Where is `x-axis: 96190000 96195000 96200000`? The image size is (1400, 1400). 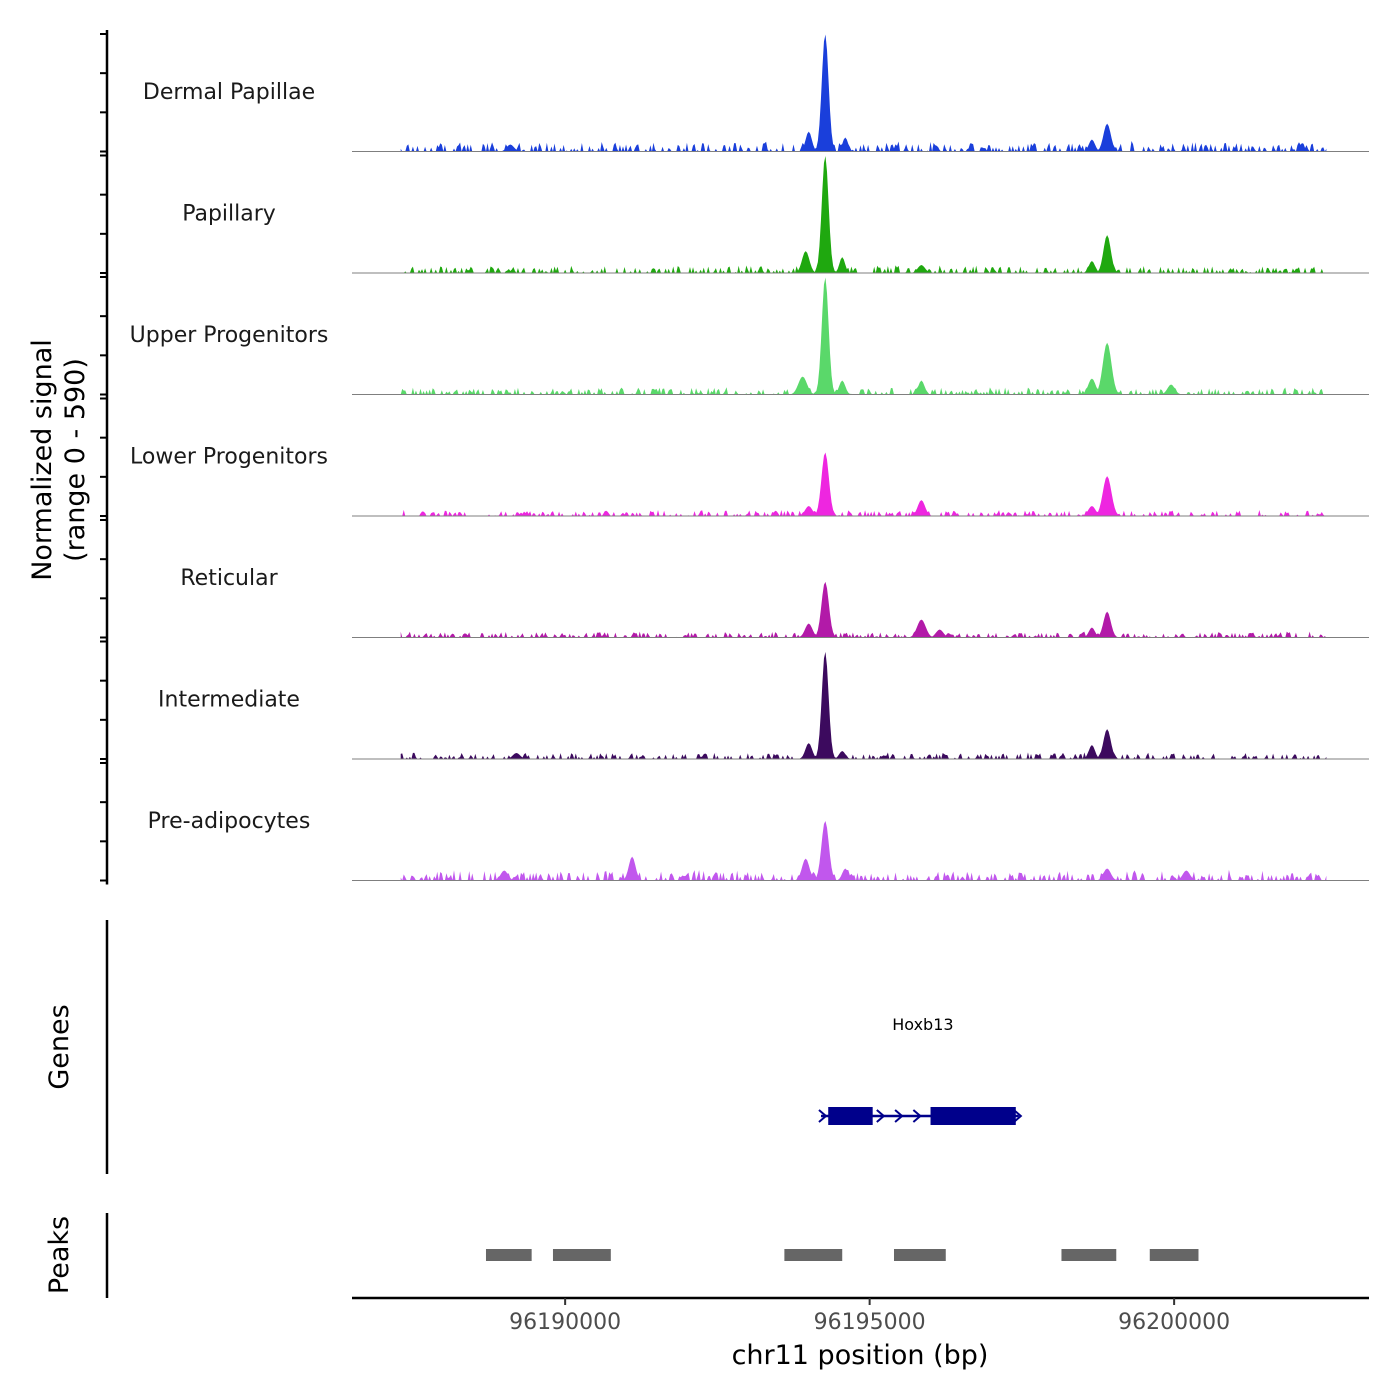
x-axis: 96190000 96195000 96200000 is located at coordinates (860, 1315).